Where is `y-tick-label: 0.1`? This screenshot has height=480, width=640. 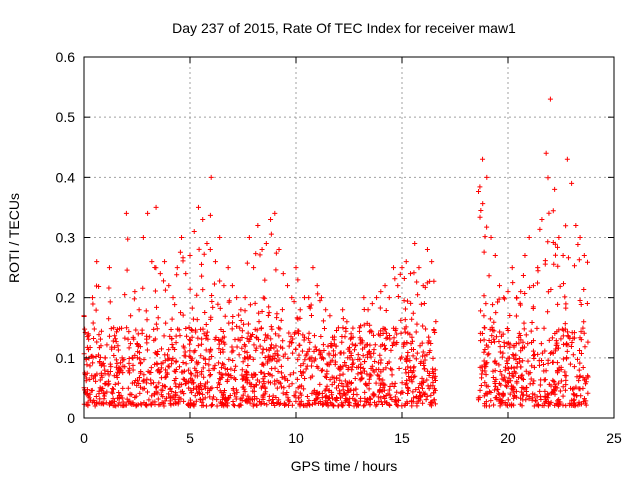
y-tick-label: 0.1 is located at coordinates (66, 358).